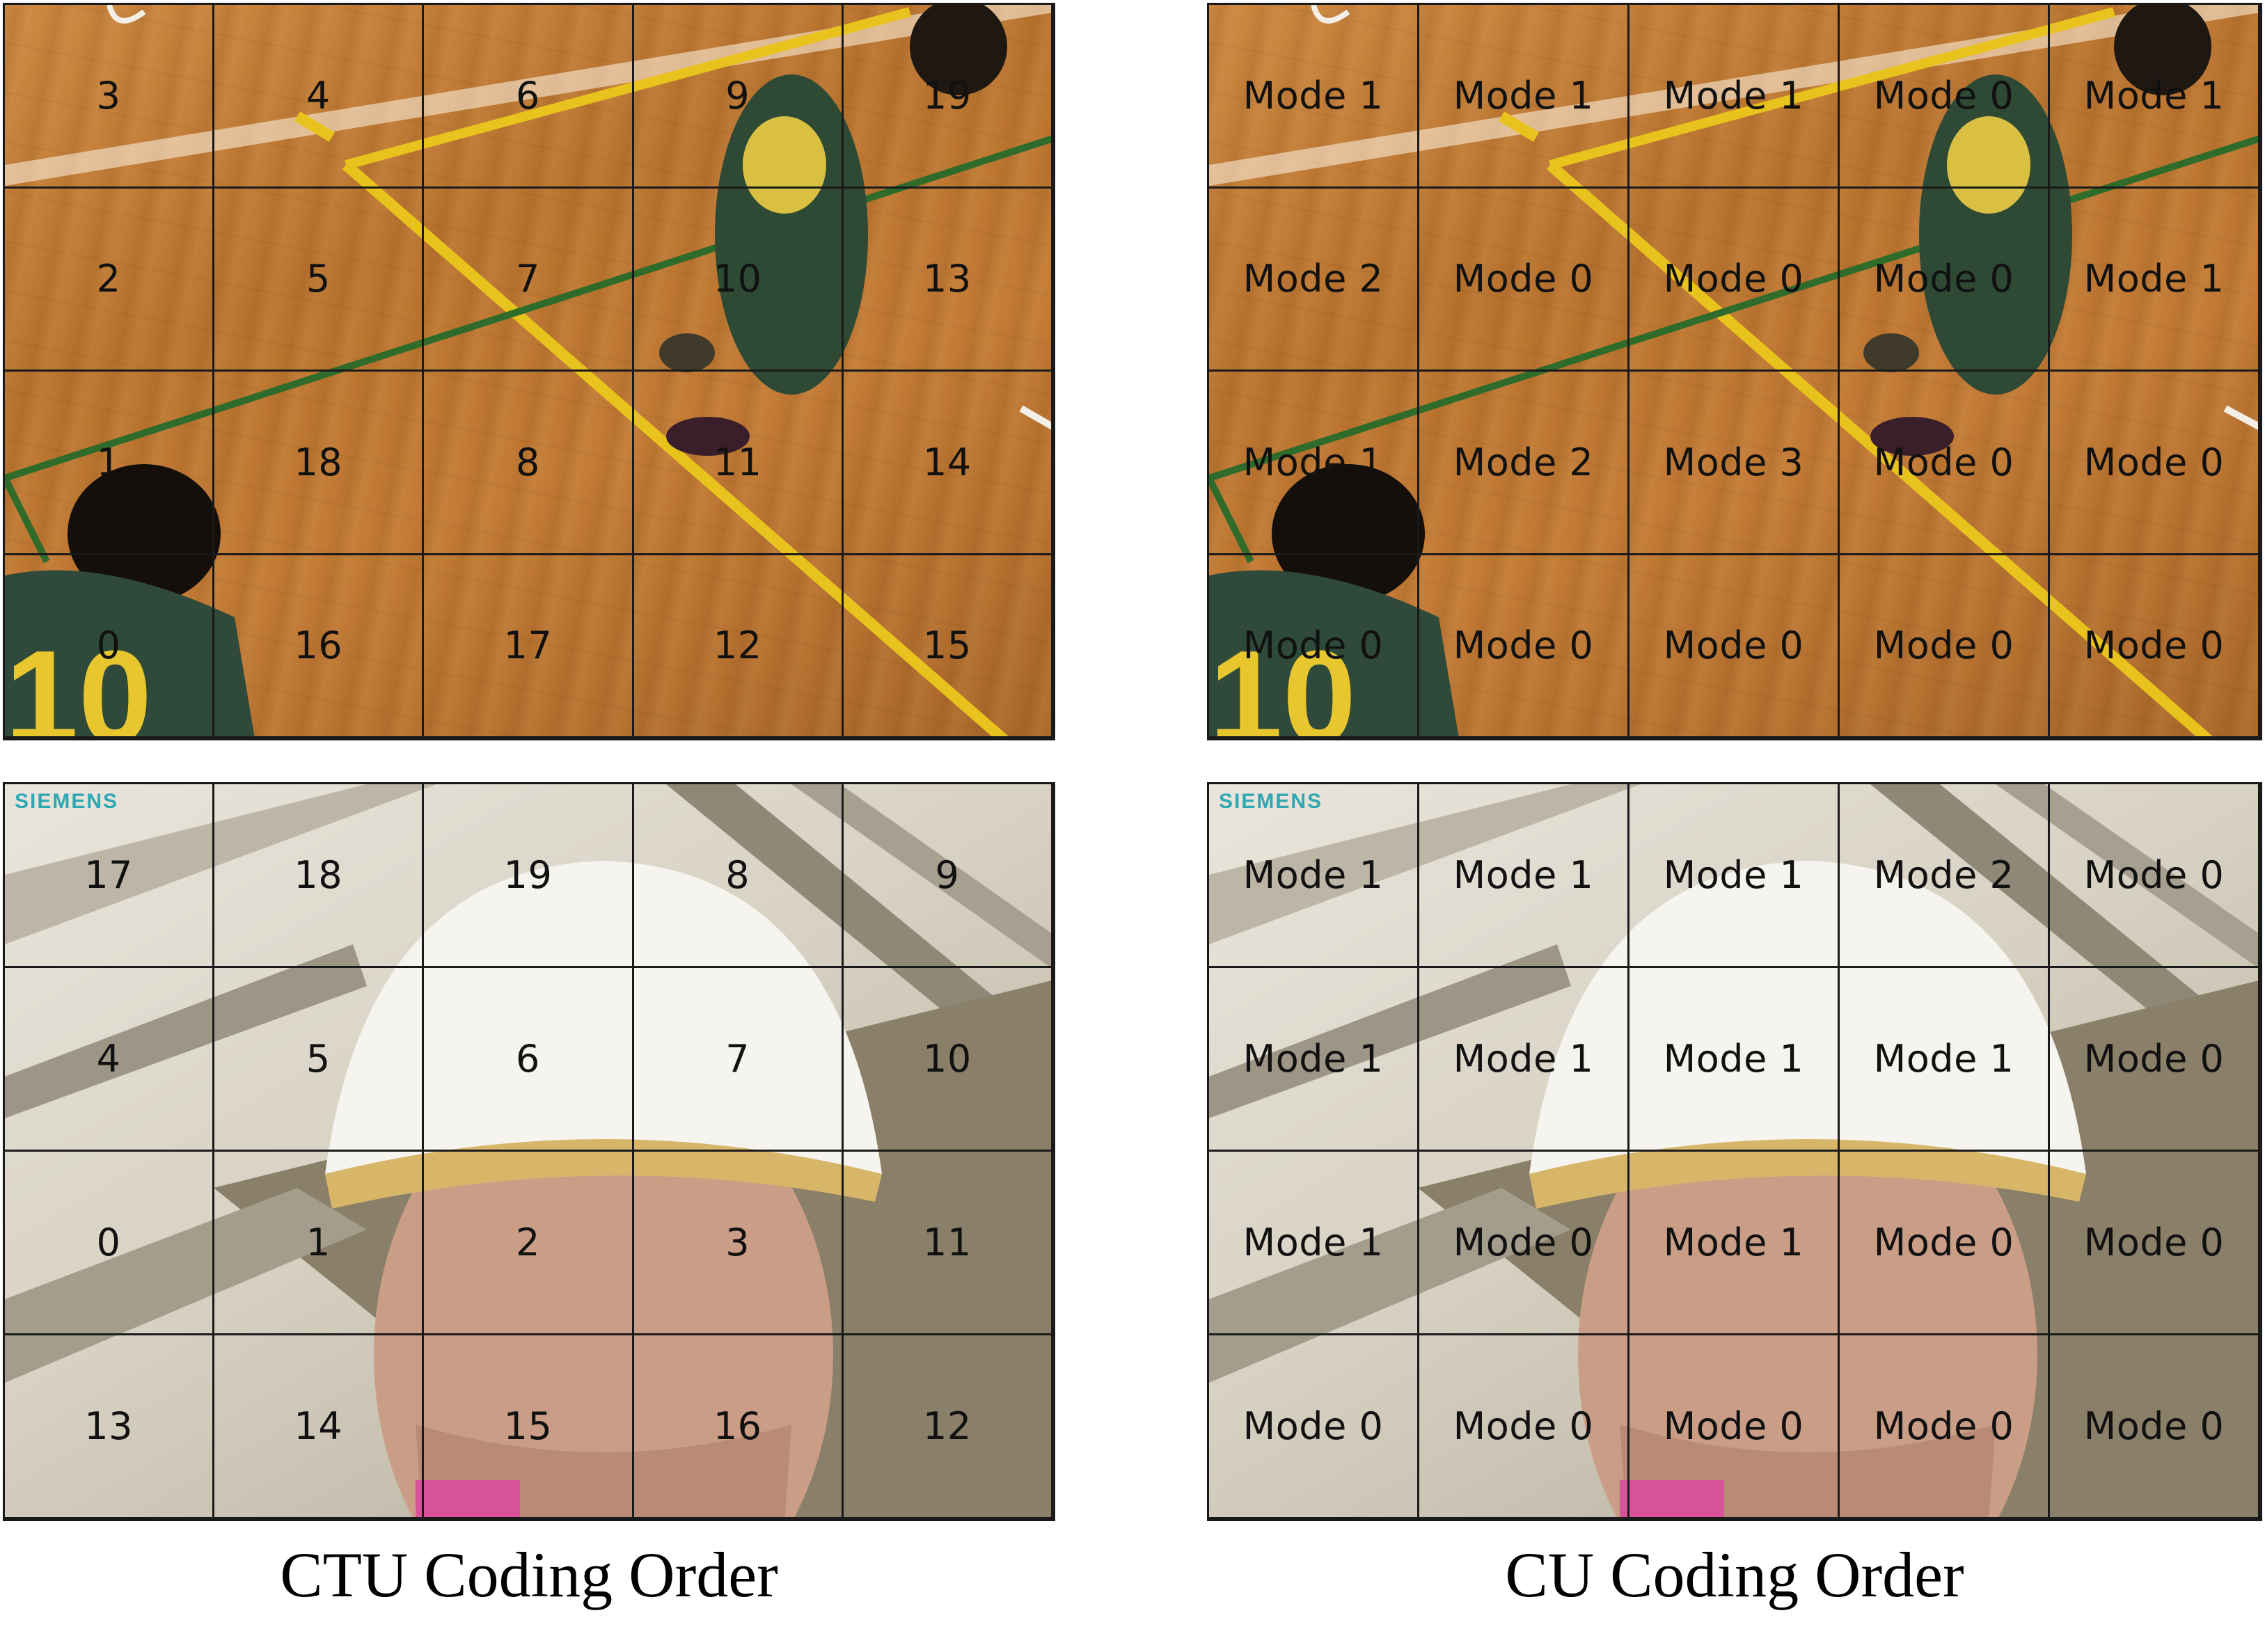 This screenshot has width=2265, height=1652. I want to click on grid-cell: 15, so click(948, 646).